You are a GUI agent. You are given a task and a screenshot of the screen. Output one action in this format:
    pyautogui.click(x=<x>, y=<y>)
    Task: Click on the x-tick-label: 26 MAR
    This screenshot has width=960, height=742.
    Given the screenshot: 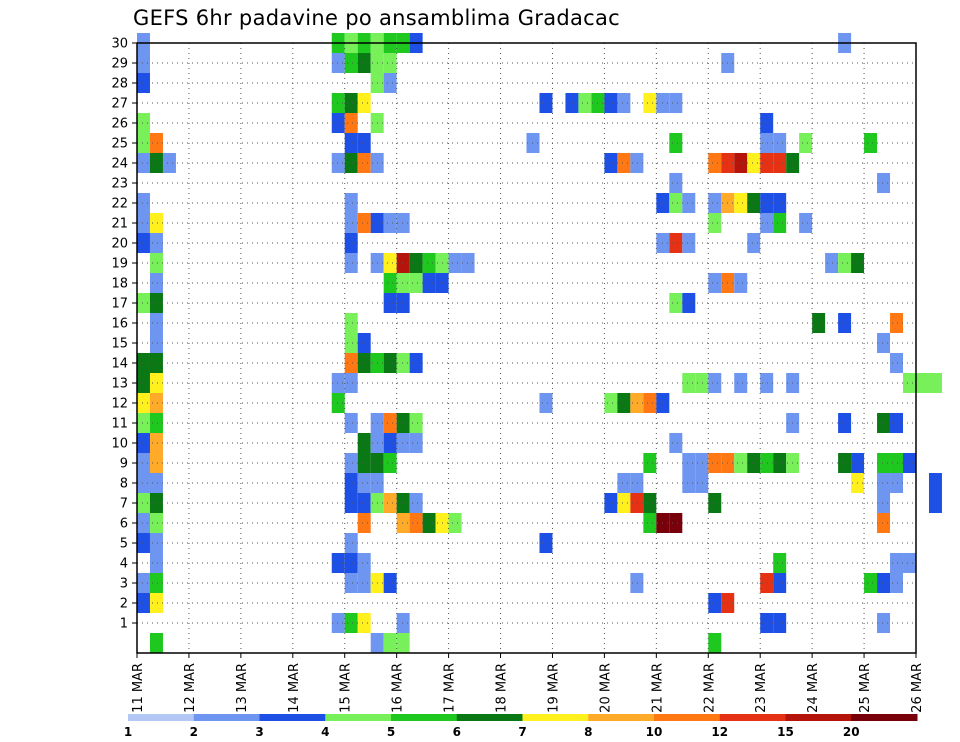 What is the action you would take?
    pyautogui.click(x=917, y=688)
    